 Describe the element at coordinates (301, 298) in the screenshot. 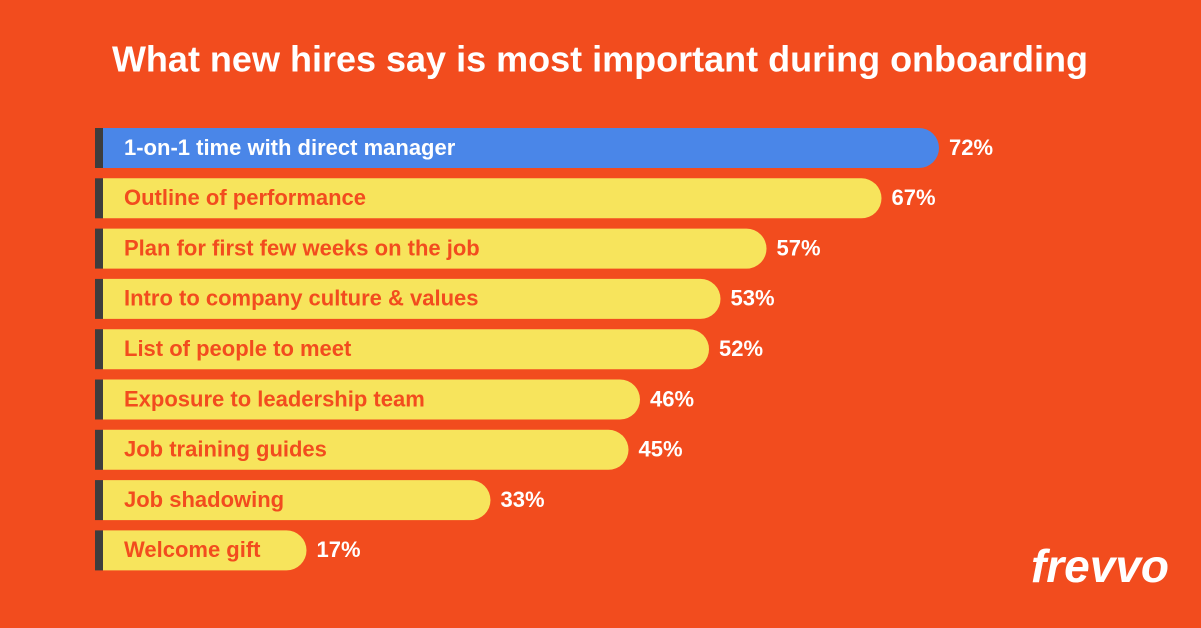

I see `category-label: Intro to company culture & values` at that location.